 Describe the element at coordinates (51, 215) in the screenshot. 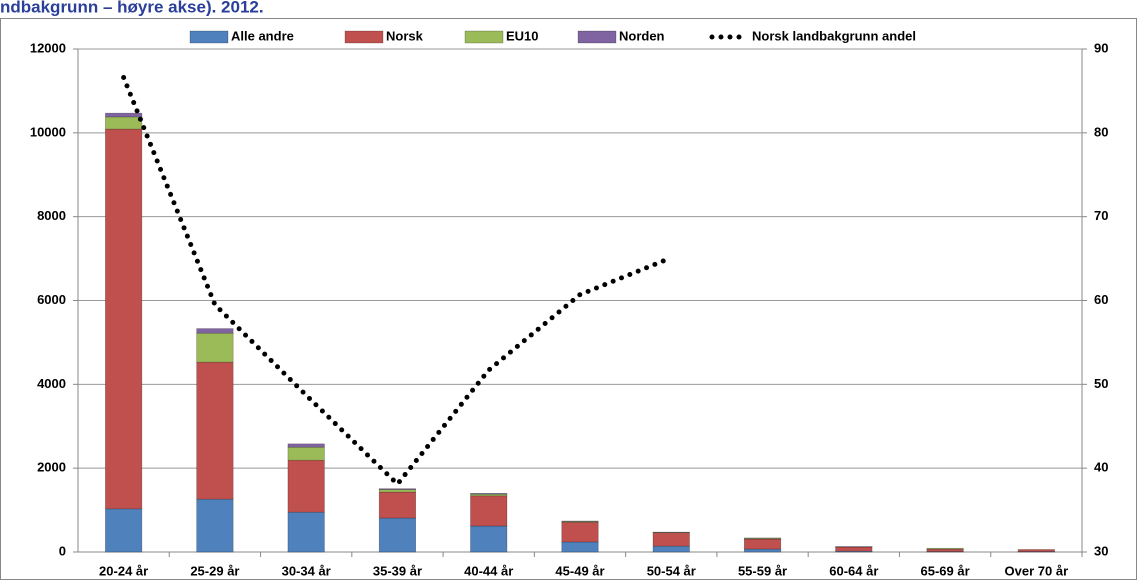

I see `y-tick-label: 8000` at that location.